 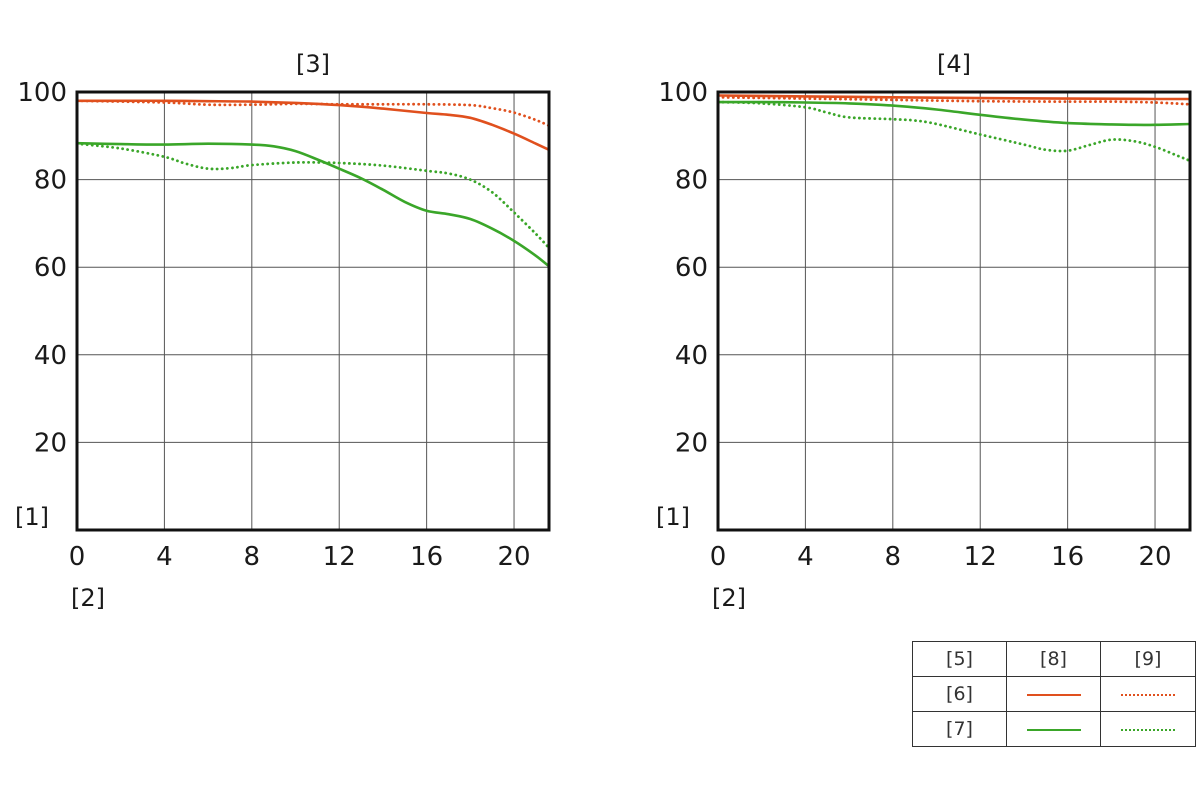 What do you see at coordinates (959, 729) in the screenshot?
I see `legend-row-label: [7]` at bounding box center [959, 729].